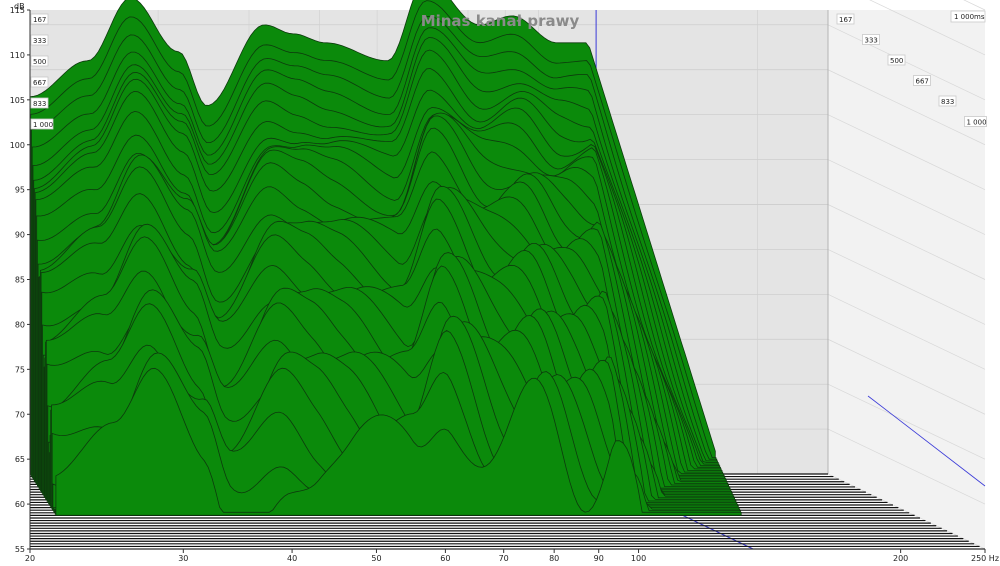  I want to click on time-tick-right: 500, so click(896, 60).